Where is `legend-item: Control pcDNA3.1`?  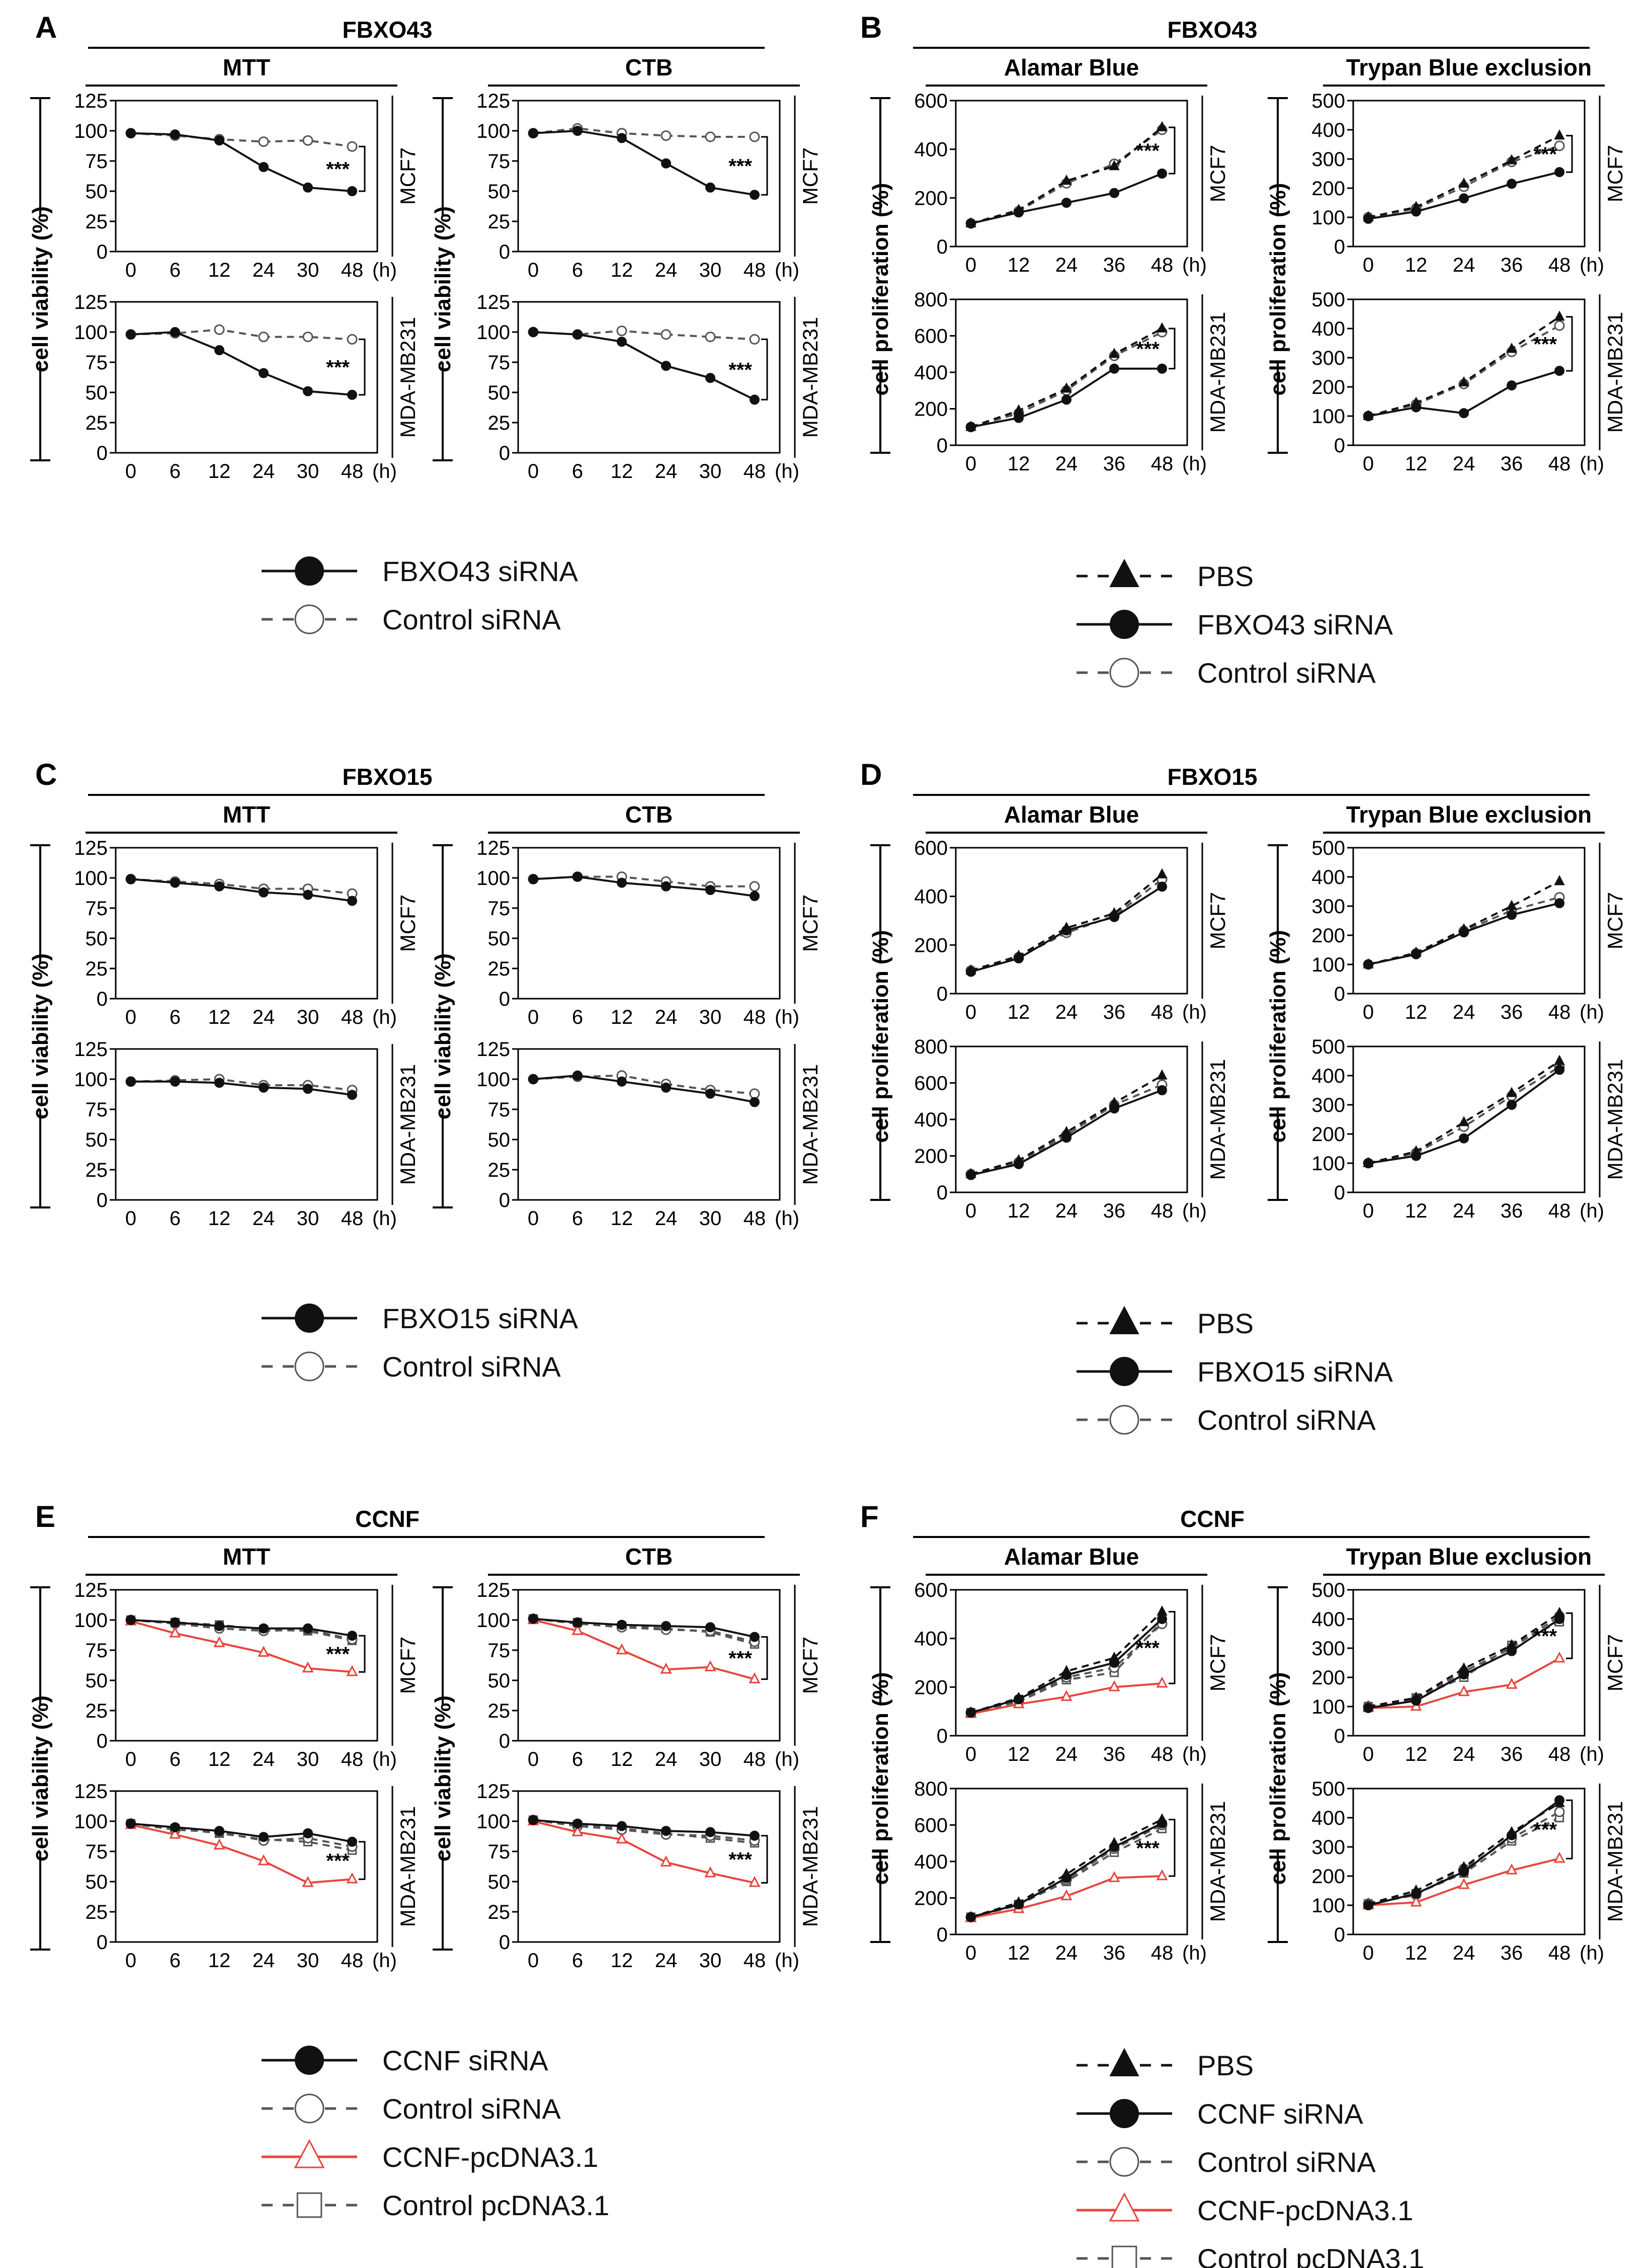
legend-item: Control pcDNA3.1 is located at coordinates (435, 2205).